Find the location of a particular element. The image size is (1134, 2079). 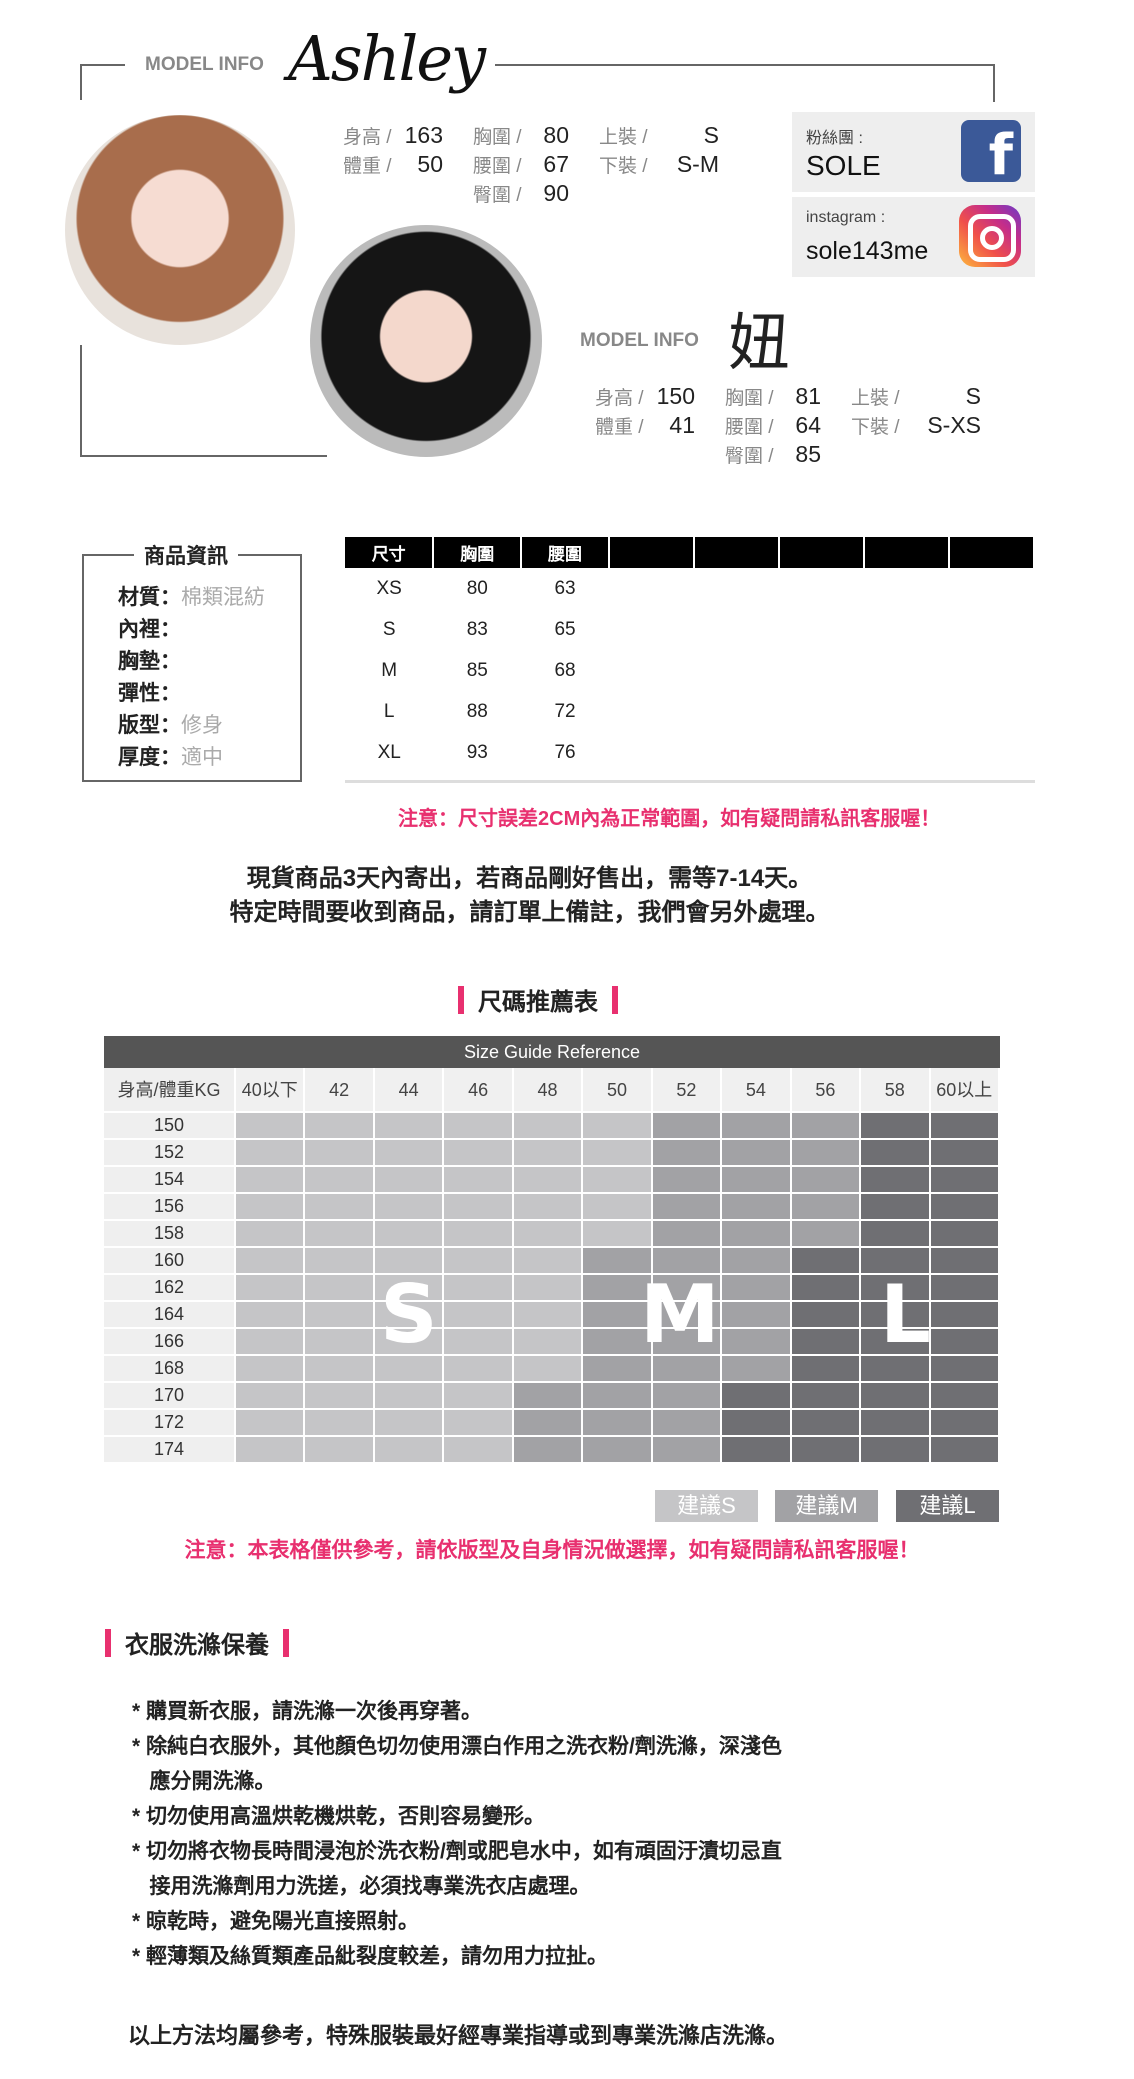

stat-key is located at coordinates (627, 193).